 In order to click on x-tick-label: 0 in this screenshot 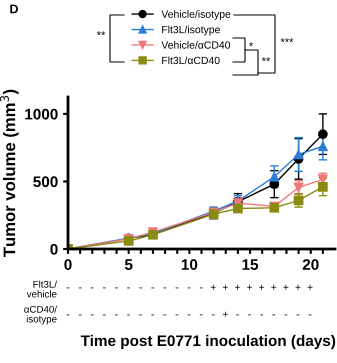, I will do `click(68, 264)`.